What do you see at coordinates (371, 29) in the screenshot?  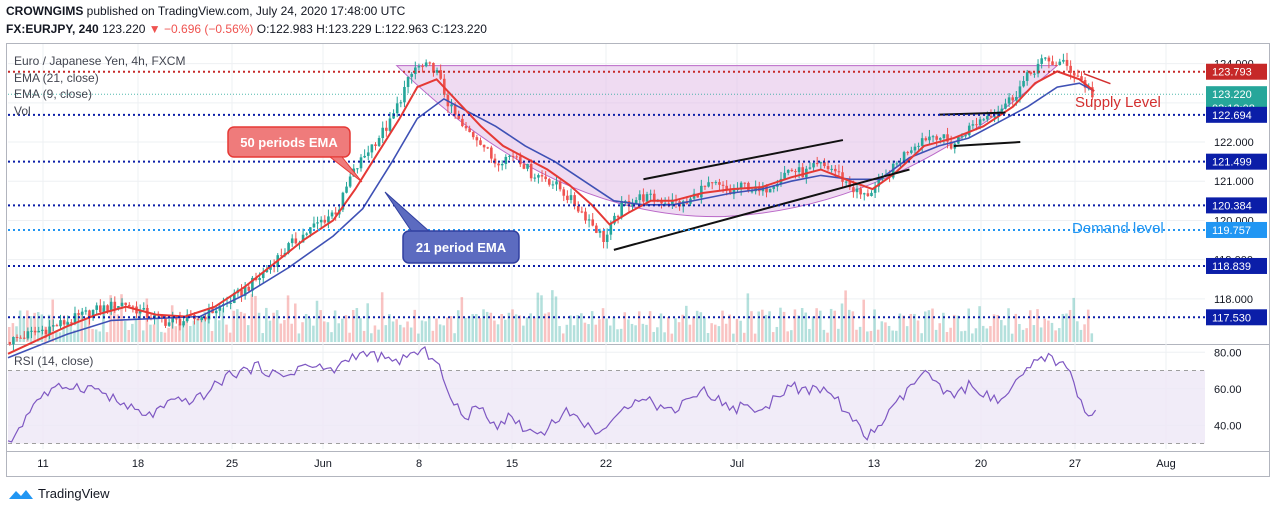 I see `ohlc-values: O:122.983 H:123.229 L:122.963 C:123.220` at bounding box center [371, 29].